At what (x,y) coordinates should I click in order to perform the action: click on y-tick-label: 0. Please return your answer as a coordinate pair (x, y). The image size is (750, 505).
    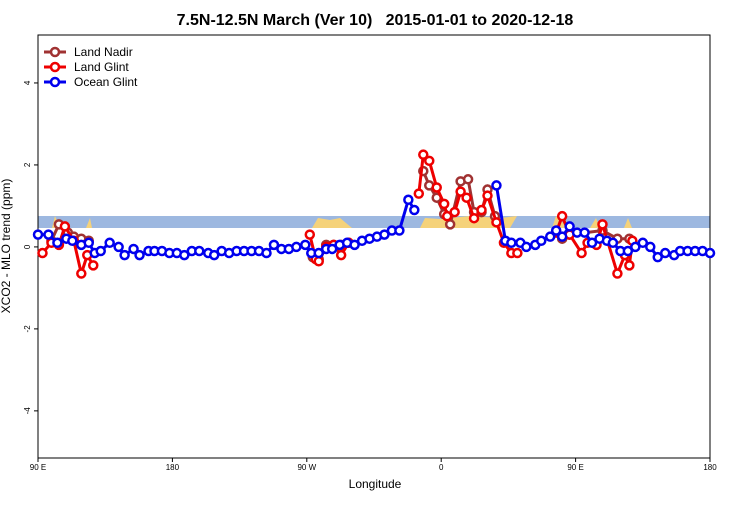
    Looking at the image, I should click on (27, 246).